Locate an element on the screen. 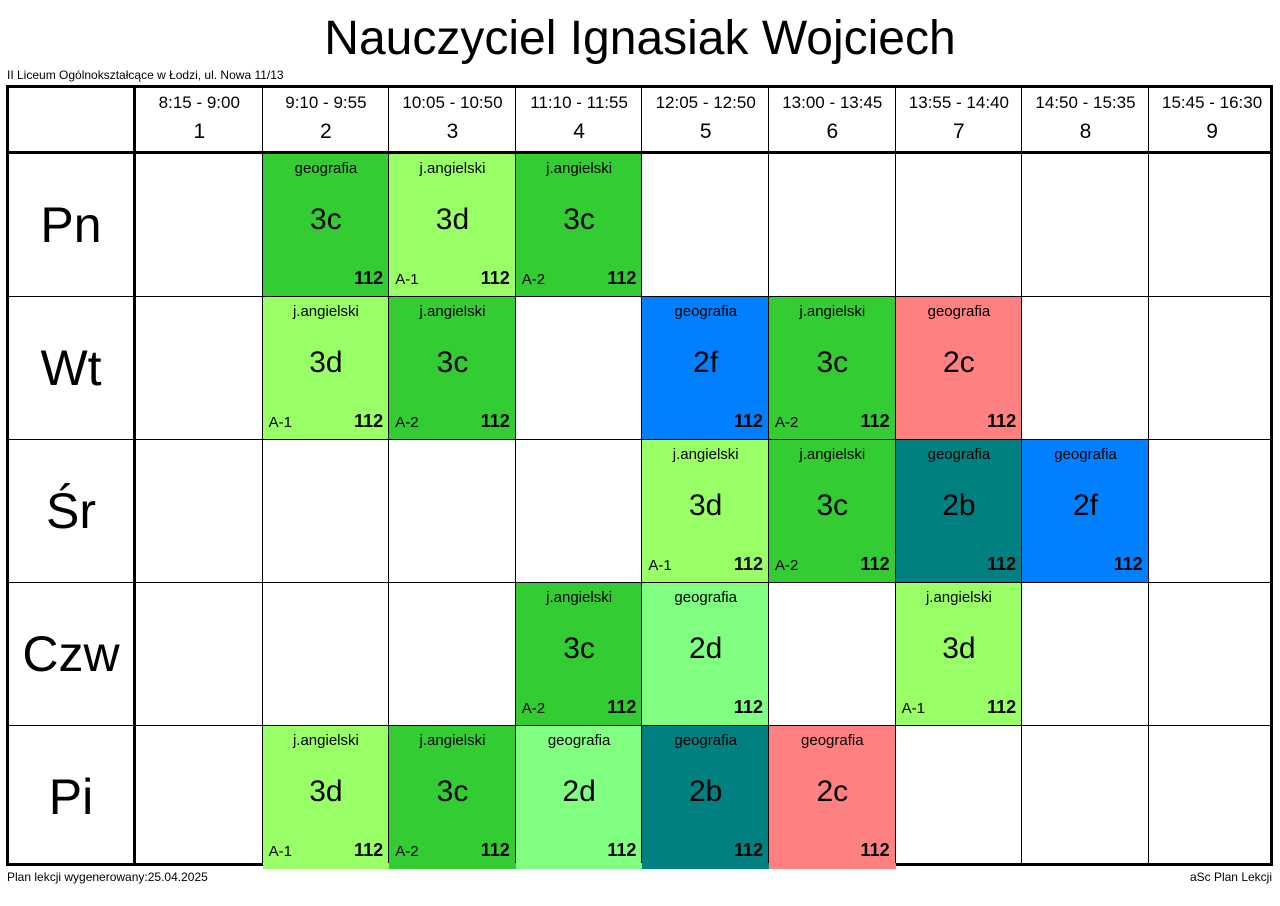  period-header: 9:10 - 9:55 2 is located at coordinates (326, 119).